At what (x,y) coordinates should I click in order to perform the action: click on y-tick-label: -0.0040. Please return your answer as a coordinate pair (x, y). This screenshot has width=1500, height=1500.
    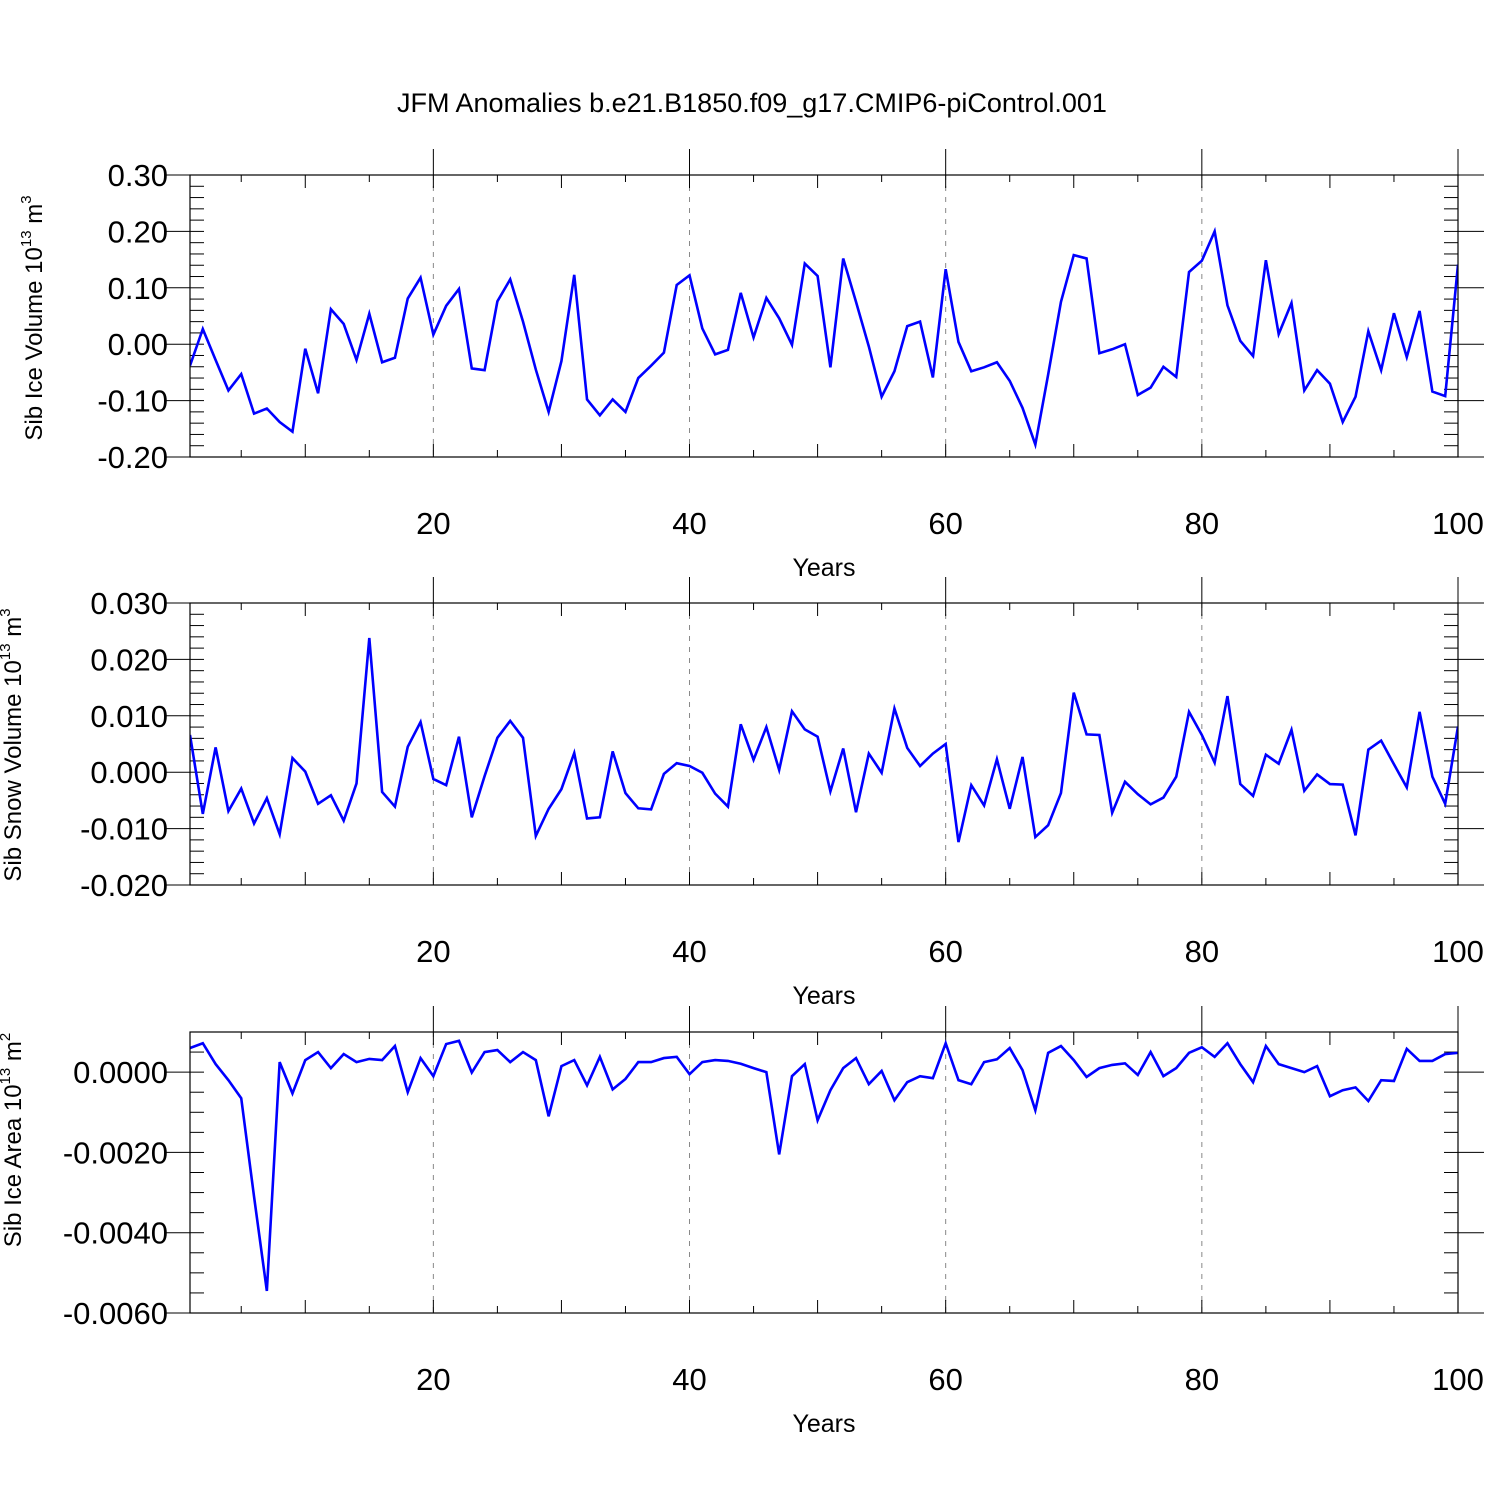
    Looking at the image, I should click on (115, 1233).